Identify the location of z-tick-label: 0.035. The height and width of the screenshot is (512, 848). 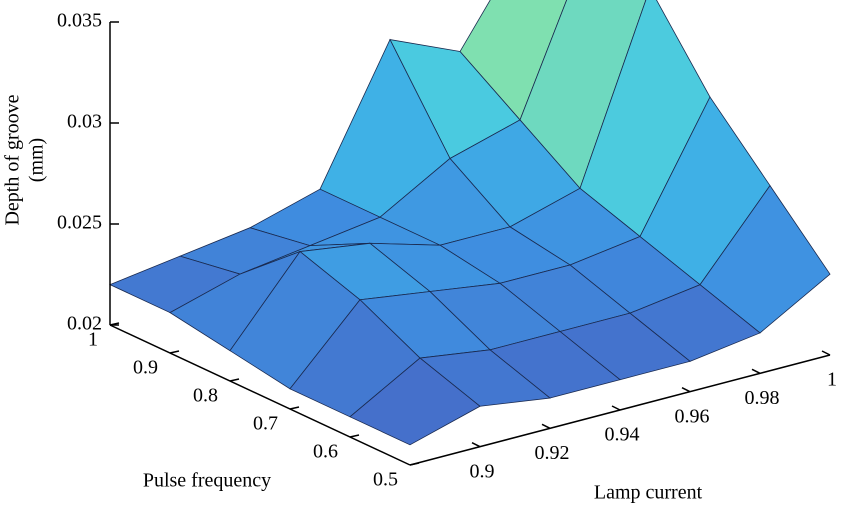
(79, 21).